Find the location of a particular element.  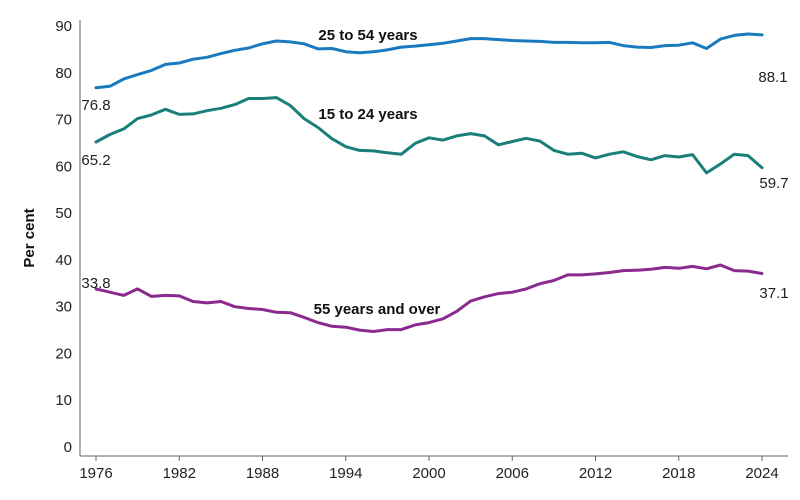

y-tick-label: 30 is located at coordinates (63, 307).